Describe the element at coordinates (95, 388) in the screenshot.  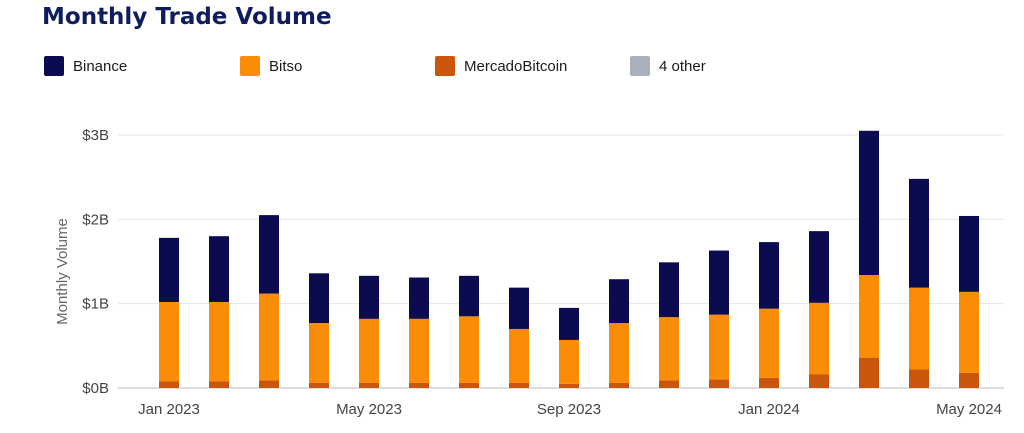
I see `y-tick-label: $0B` at that location.